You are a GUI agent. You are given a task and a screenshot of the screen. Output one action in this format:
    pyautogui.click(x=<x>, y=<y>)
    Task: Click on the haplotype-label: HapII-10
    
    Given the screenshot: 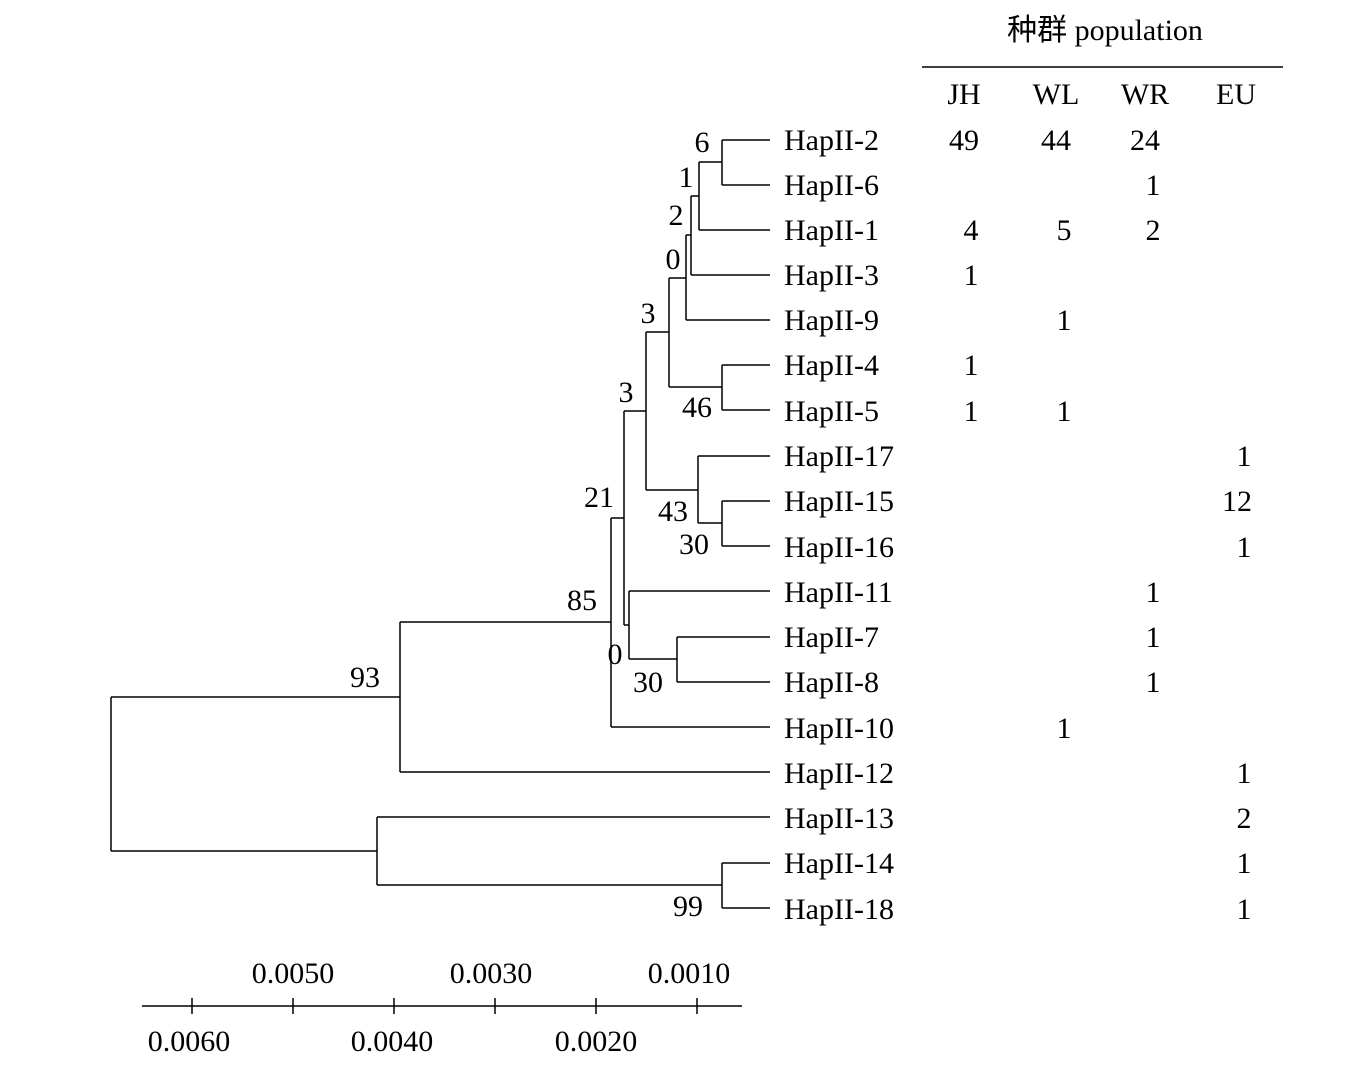 What is the action you would take?
    pyautogui.click(x=839, y=728)
    